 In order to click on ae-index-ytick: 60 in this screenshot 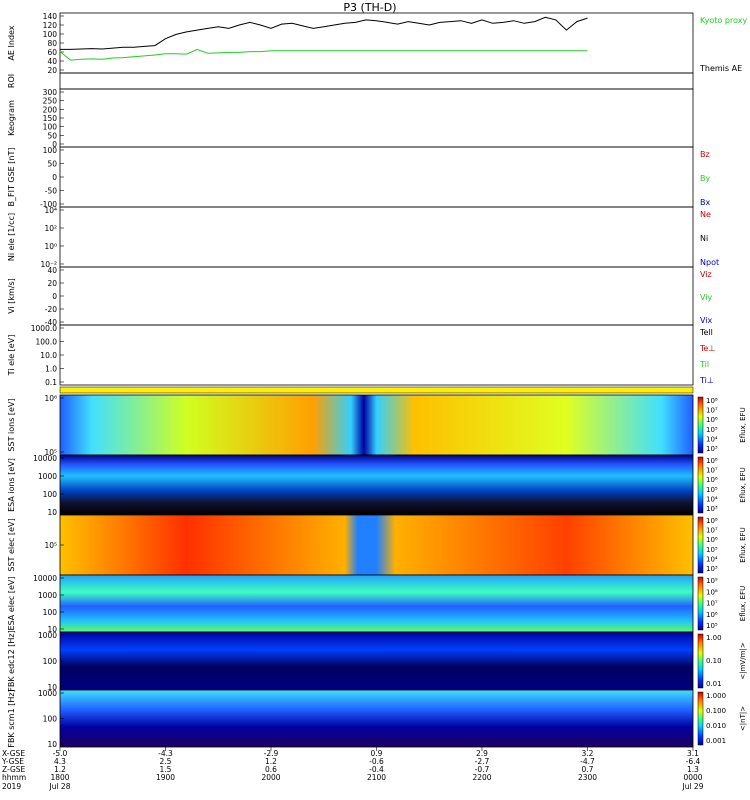, I will do `click(52, 52)`.